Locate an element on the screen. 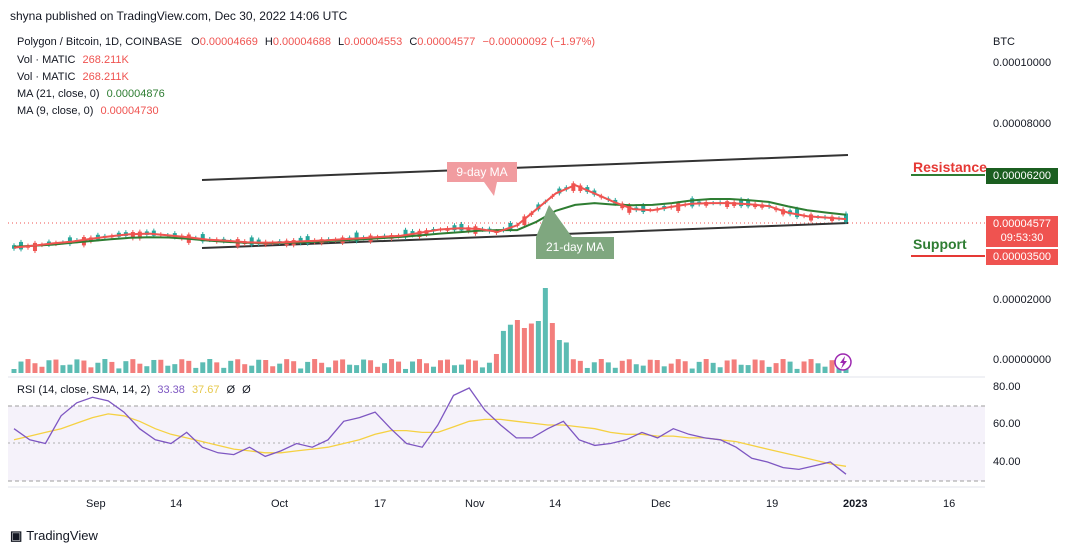 The width and height of the screenshot is (1078, 554). rsi-tick-2: 60.00 is located at coordinates (1007, 424).